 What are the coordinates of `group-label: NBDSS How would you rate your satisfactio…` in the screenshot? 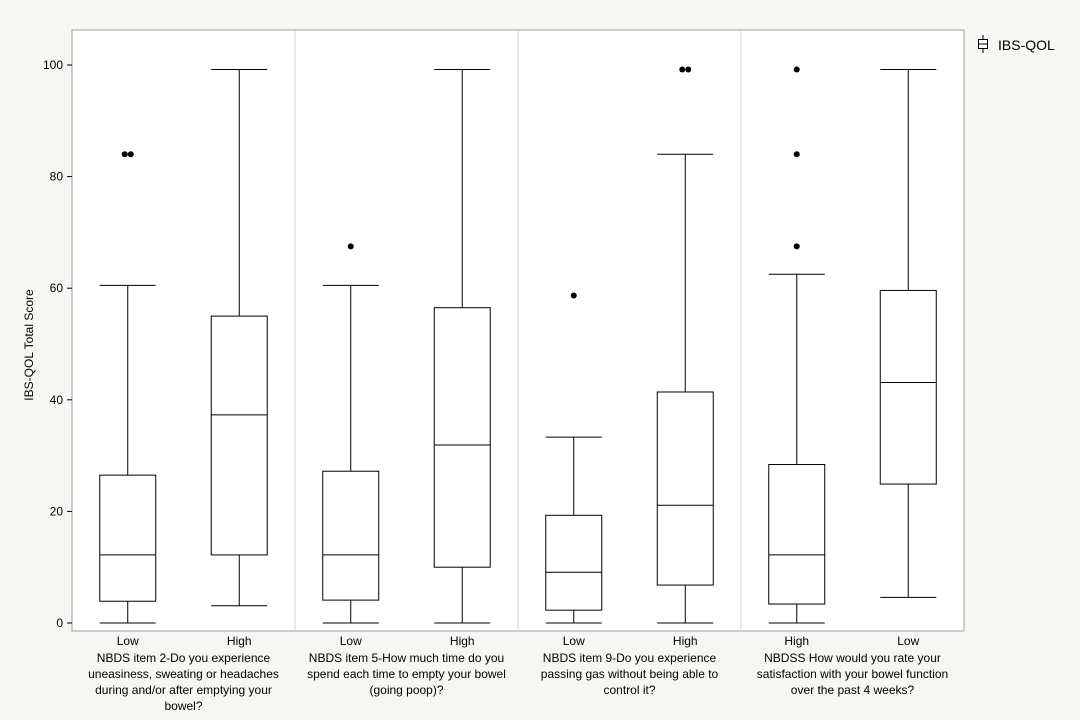 It's located at (852, 674).